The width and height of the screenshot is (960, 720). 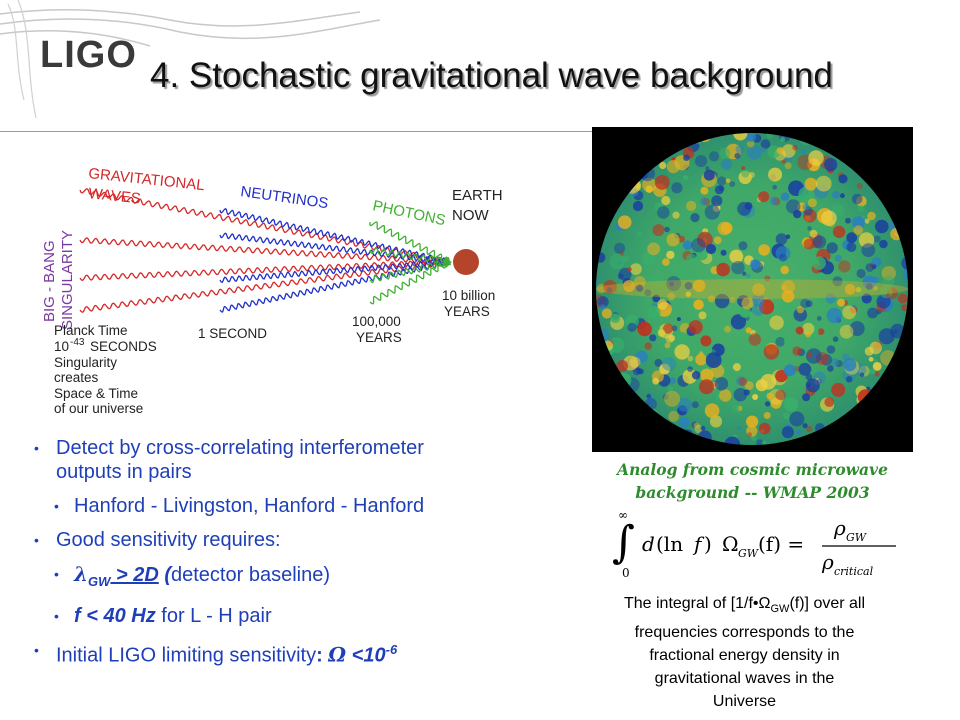 I want to click on label-now: NOW, so click(x=471, y=215).